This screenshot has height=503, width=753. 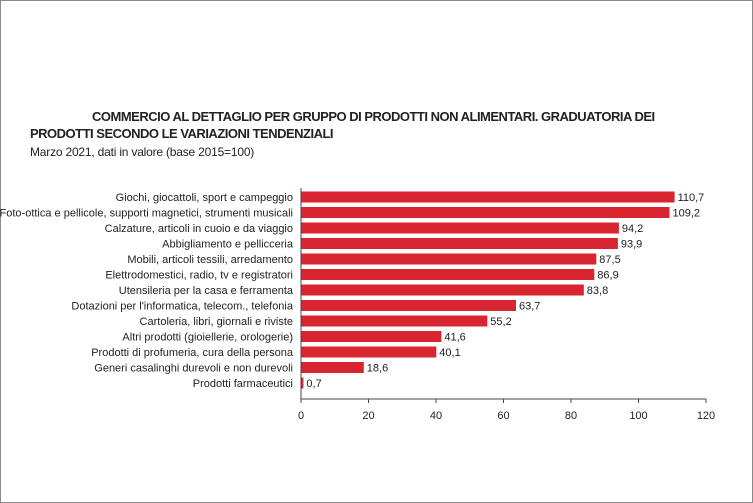 What do you see at coordinates (597, 291) in the screenshot?
I see `value-label: 83,8` at bounding box center [597, 291].